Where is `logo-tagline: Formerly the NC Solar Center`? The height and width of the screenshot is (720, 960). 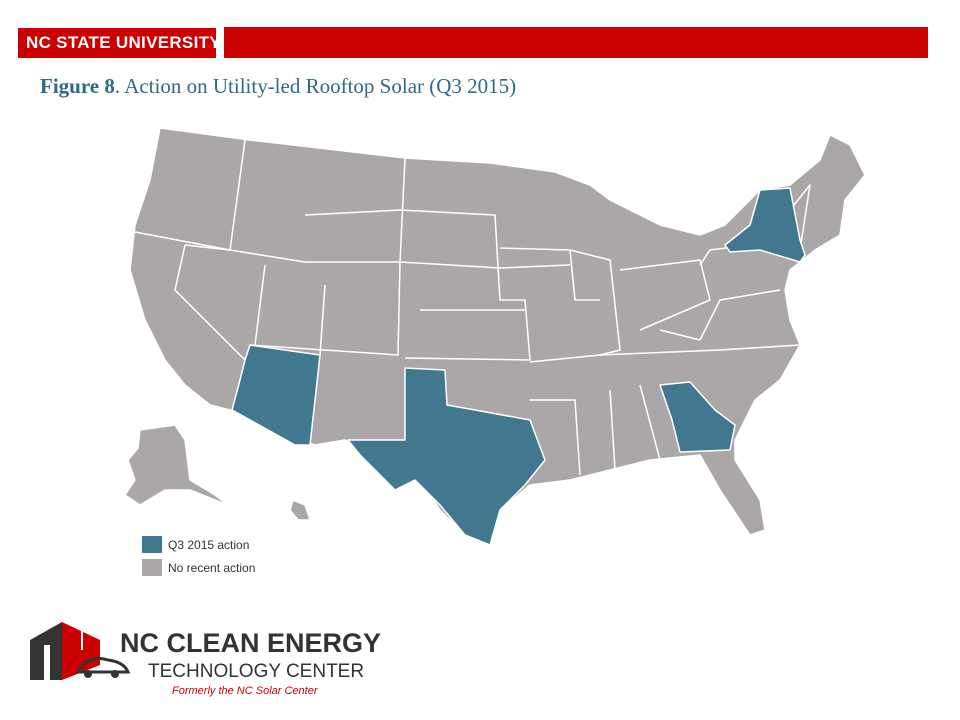
logo-tagline: Formerly the NC Solar Center is located at coordinates (245, 691).